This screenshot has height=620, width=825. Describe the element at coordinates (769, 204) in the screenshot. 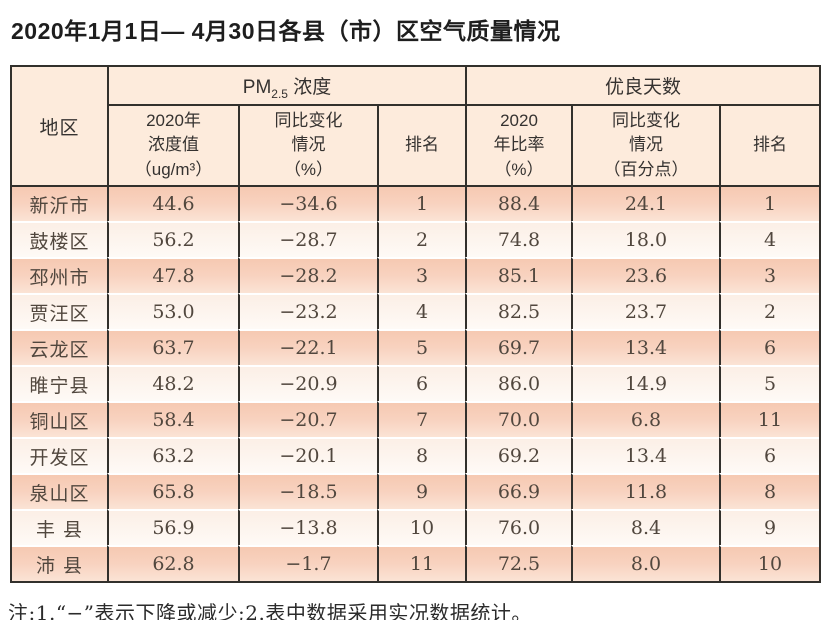

I see `good-rank-cell: 1` at that location.